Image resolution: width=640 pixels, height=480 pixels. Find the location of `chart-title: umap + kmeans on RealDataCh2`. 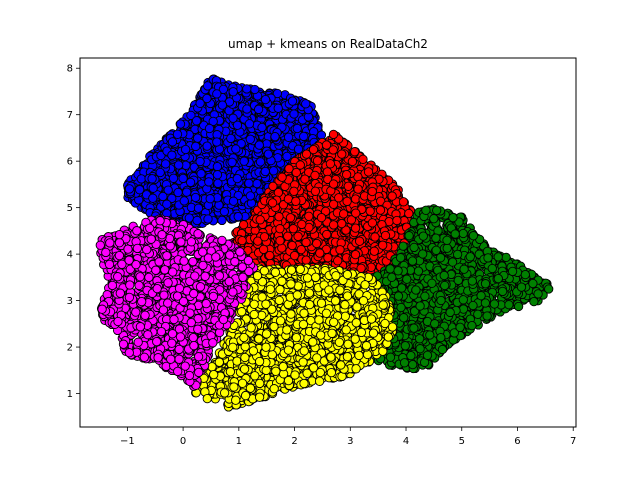

chart-title: umap + kmeans on RealDataCh2 is located at coordinates (328, 44).